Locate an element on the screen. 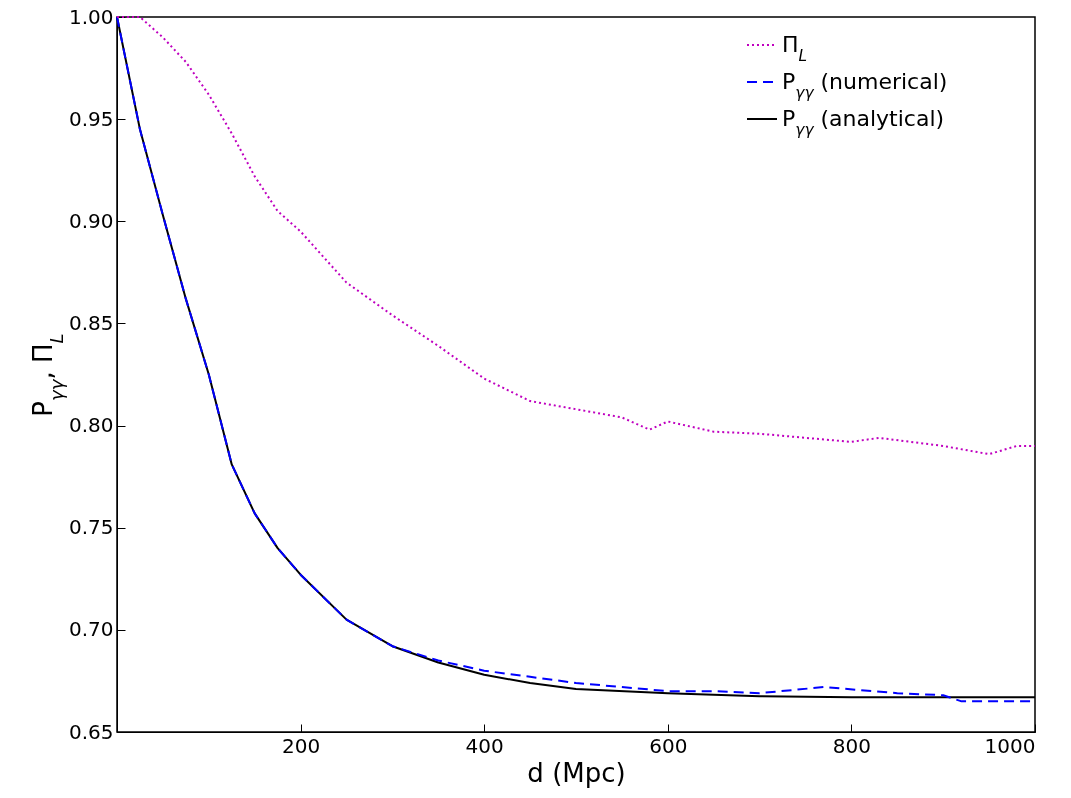  x-axis-title: d (Mpc) is located at coordinates (576, 772).